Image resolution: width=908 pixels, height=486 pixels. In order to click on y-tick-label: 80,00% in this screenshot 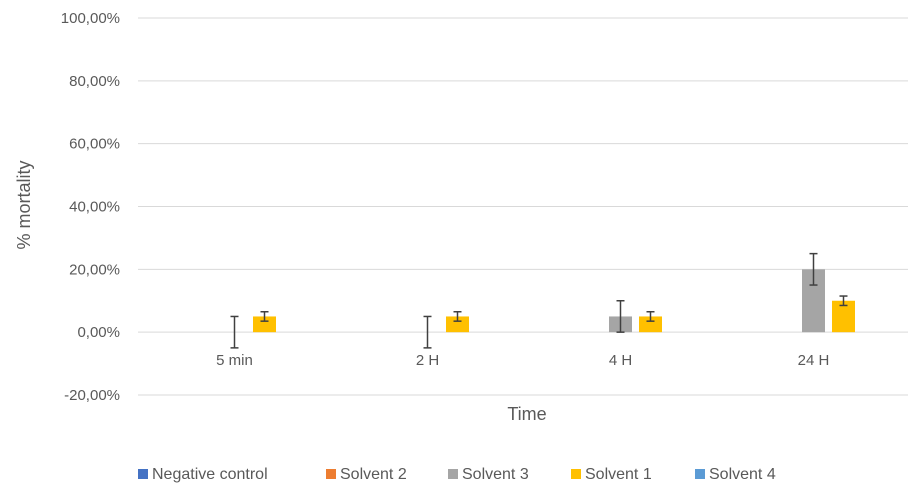, I will do `click(94, 81)`.